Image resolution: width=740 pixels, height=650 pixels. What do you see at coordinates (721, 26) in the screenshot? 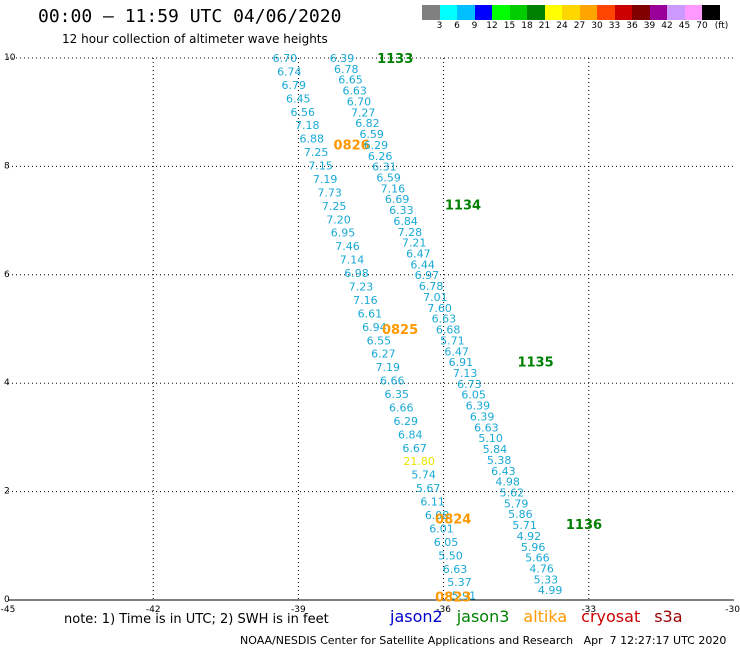
I see `color-scale-unit: (ft)` at bounding box center [721, 26].